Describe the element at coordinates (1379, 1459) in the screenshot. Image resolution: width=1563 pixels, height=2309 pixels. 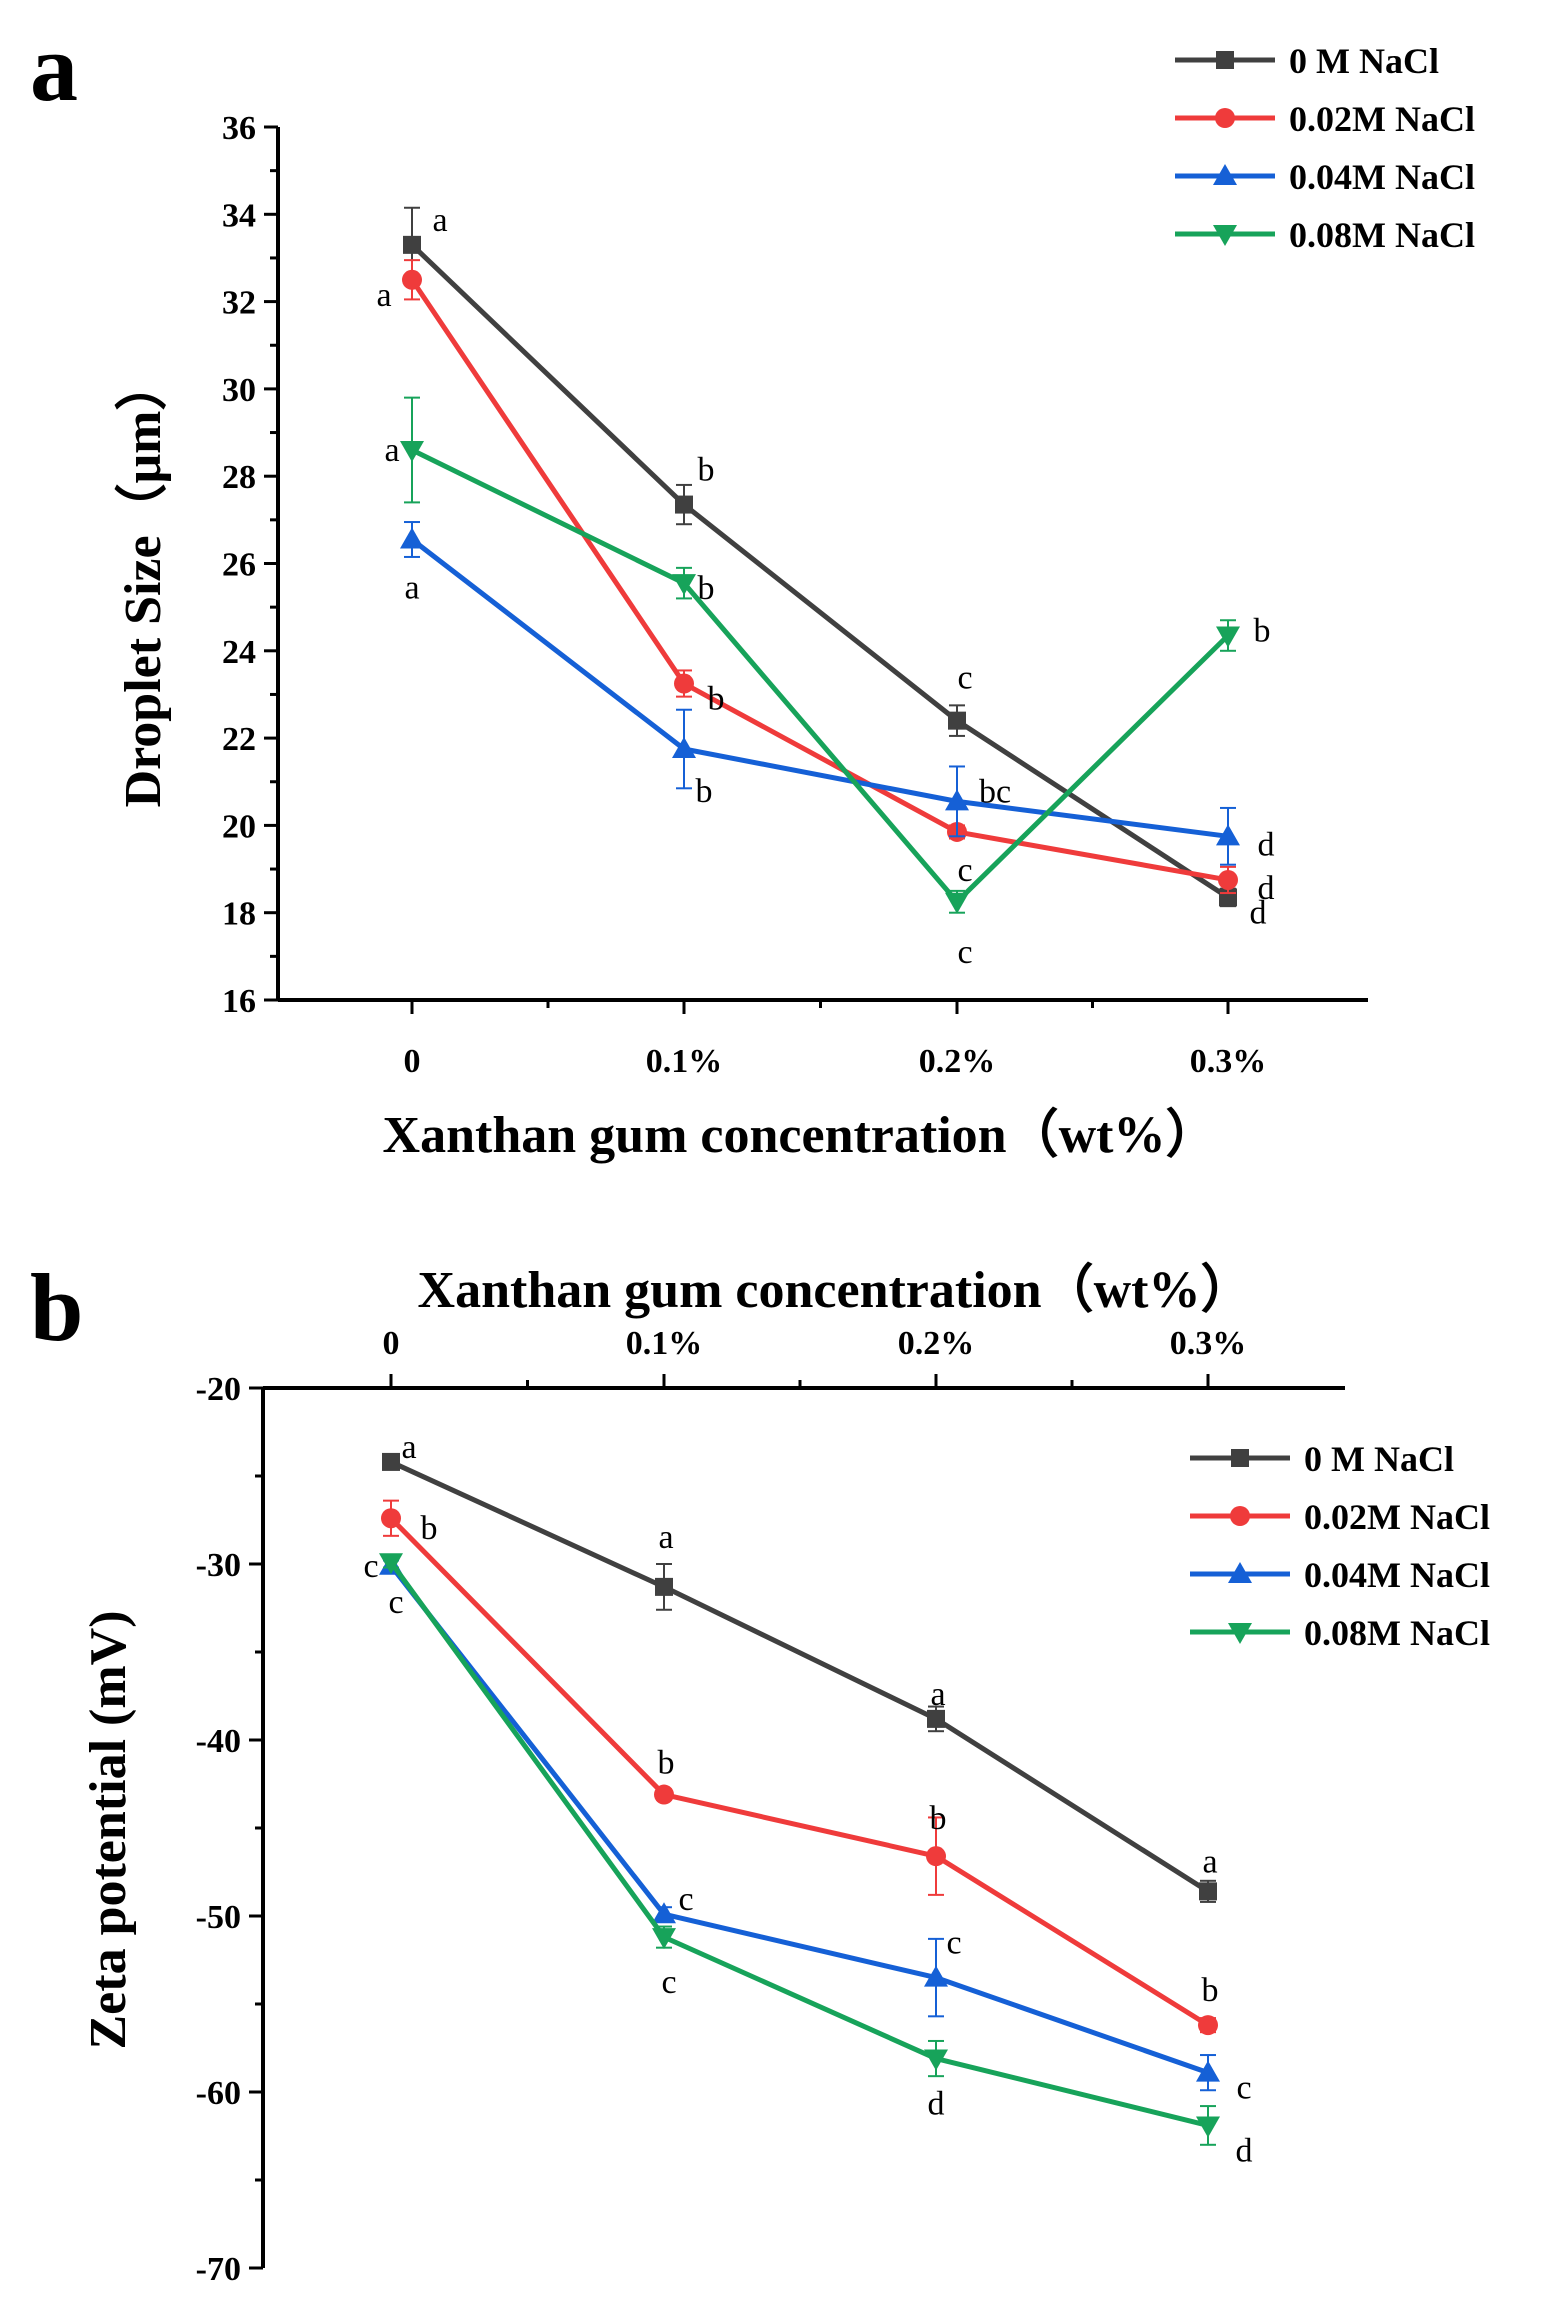
I see `panel-b-legend-label-0M: 0 M NaCl` at that location.